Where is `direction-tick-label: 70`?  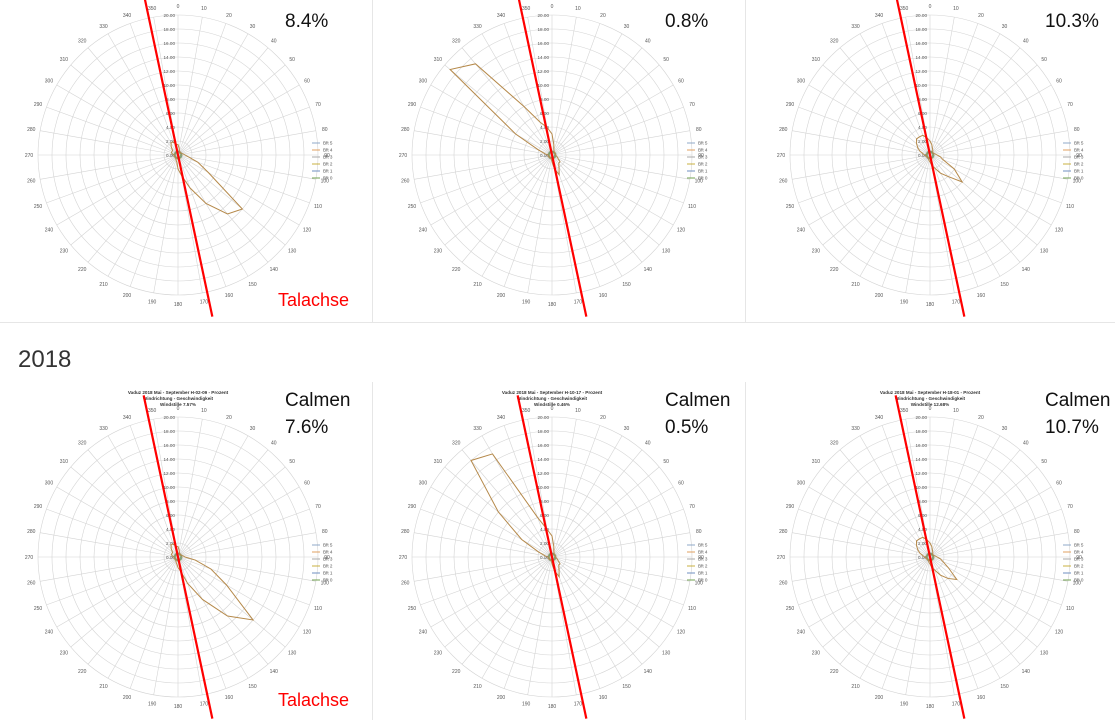
direction-tick-label: 70 is located at coordinates (318, 507).